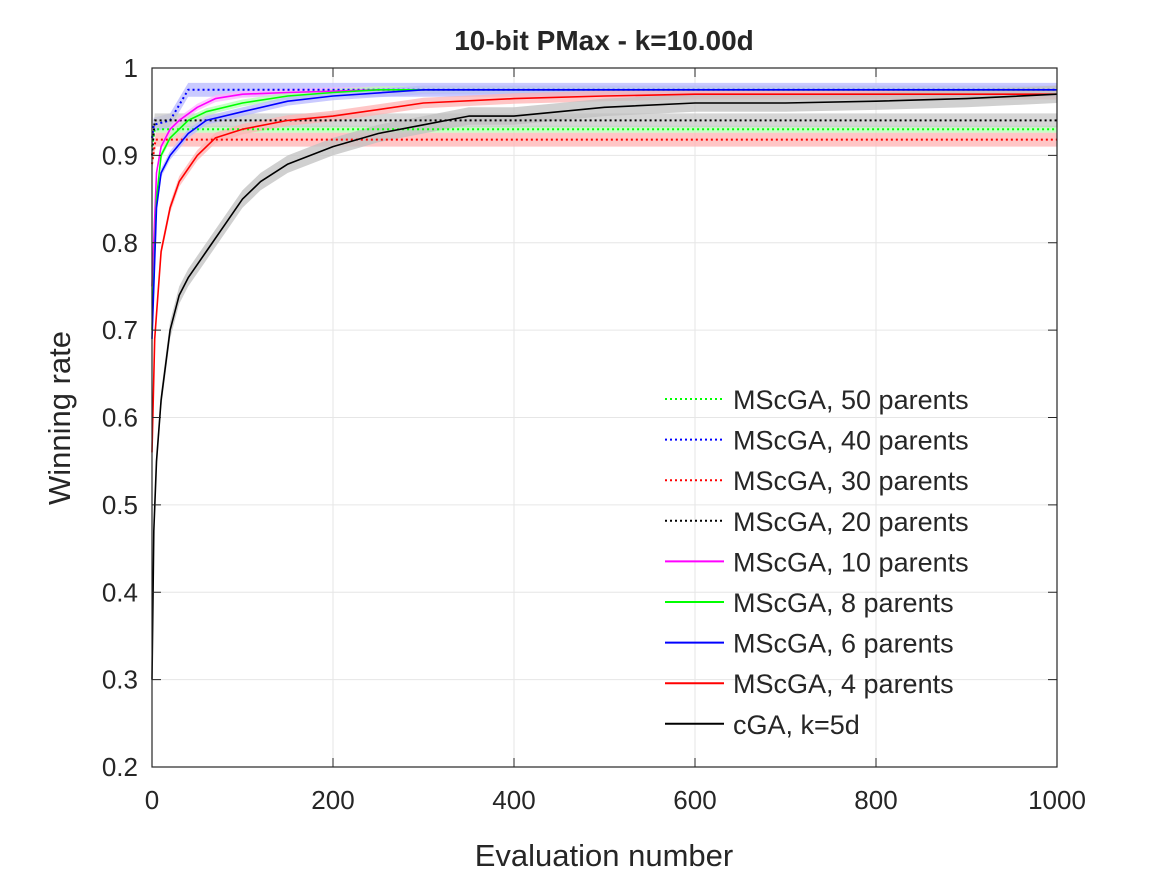 The height and width of the screenshot is (875, 1167). I want to click on y-tick-label: 0.3, so click(120, 680).